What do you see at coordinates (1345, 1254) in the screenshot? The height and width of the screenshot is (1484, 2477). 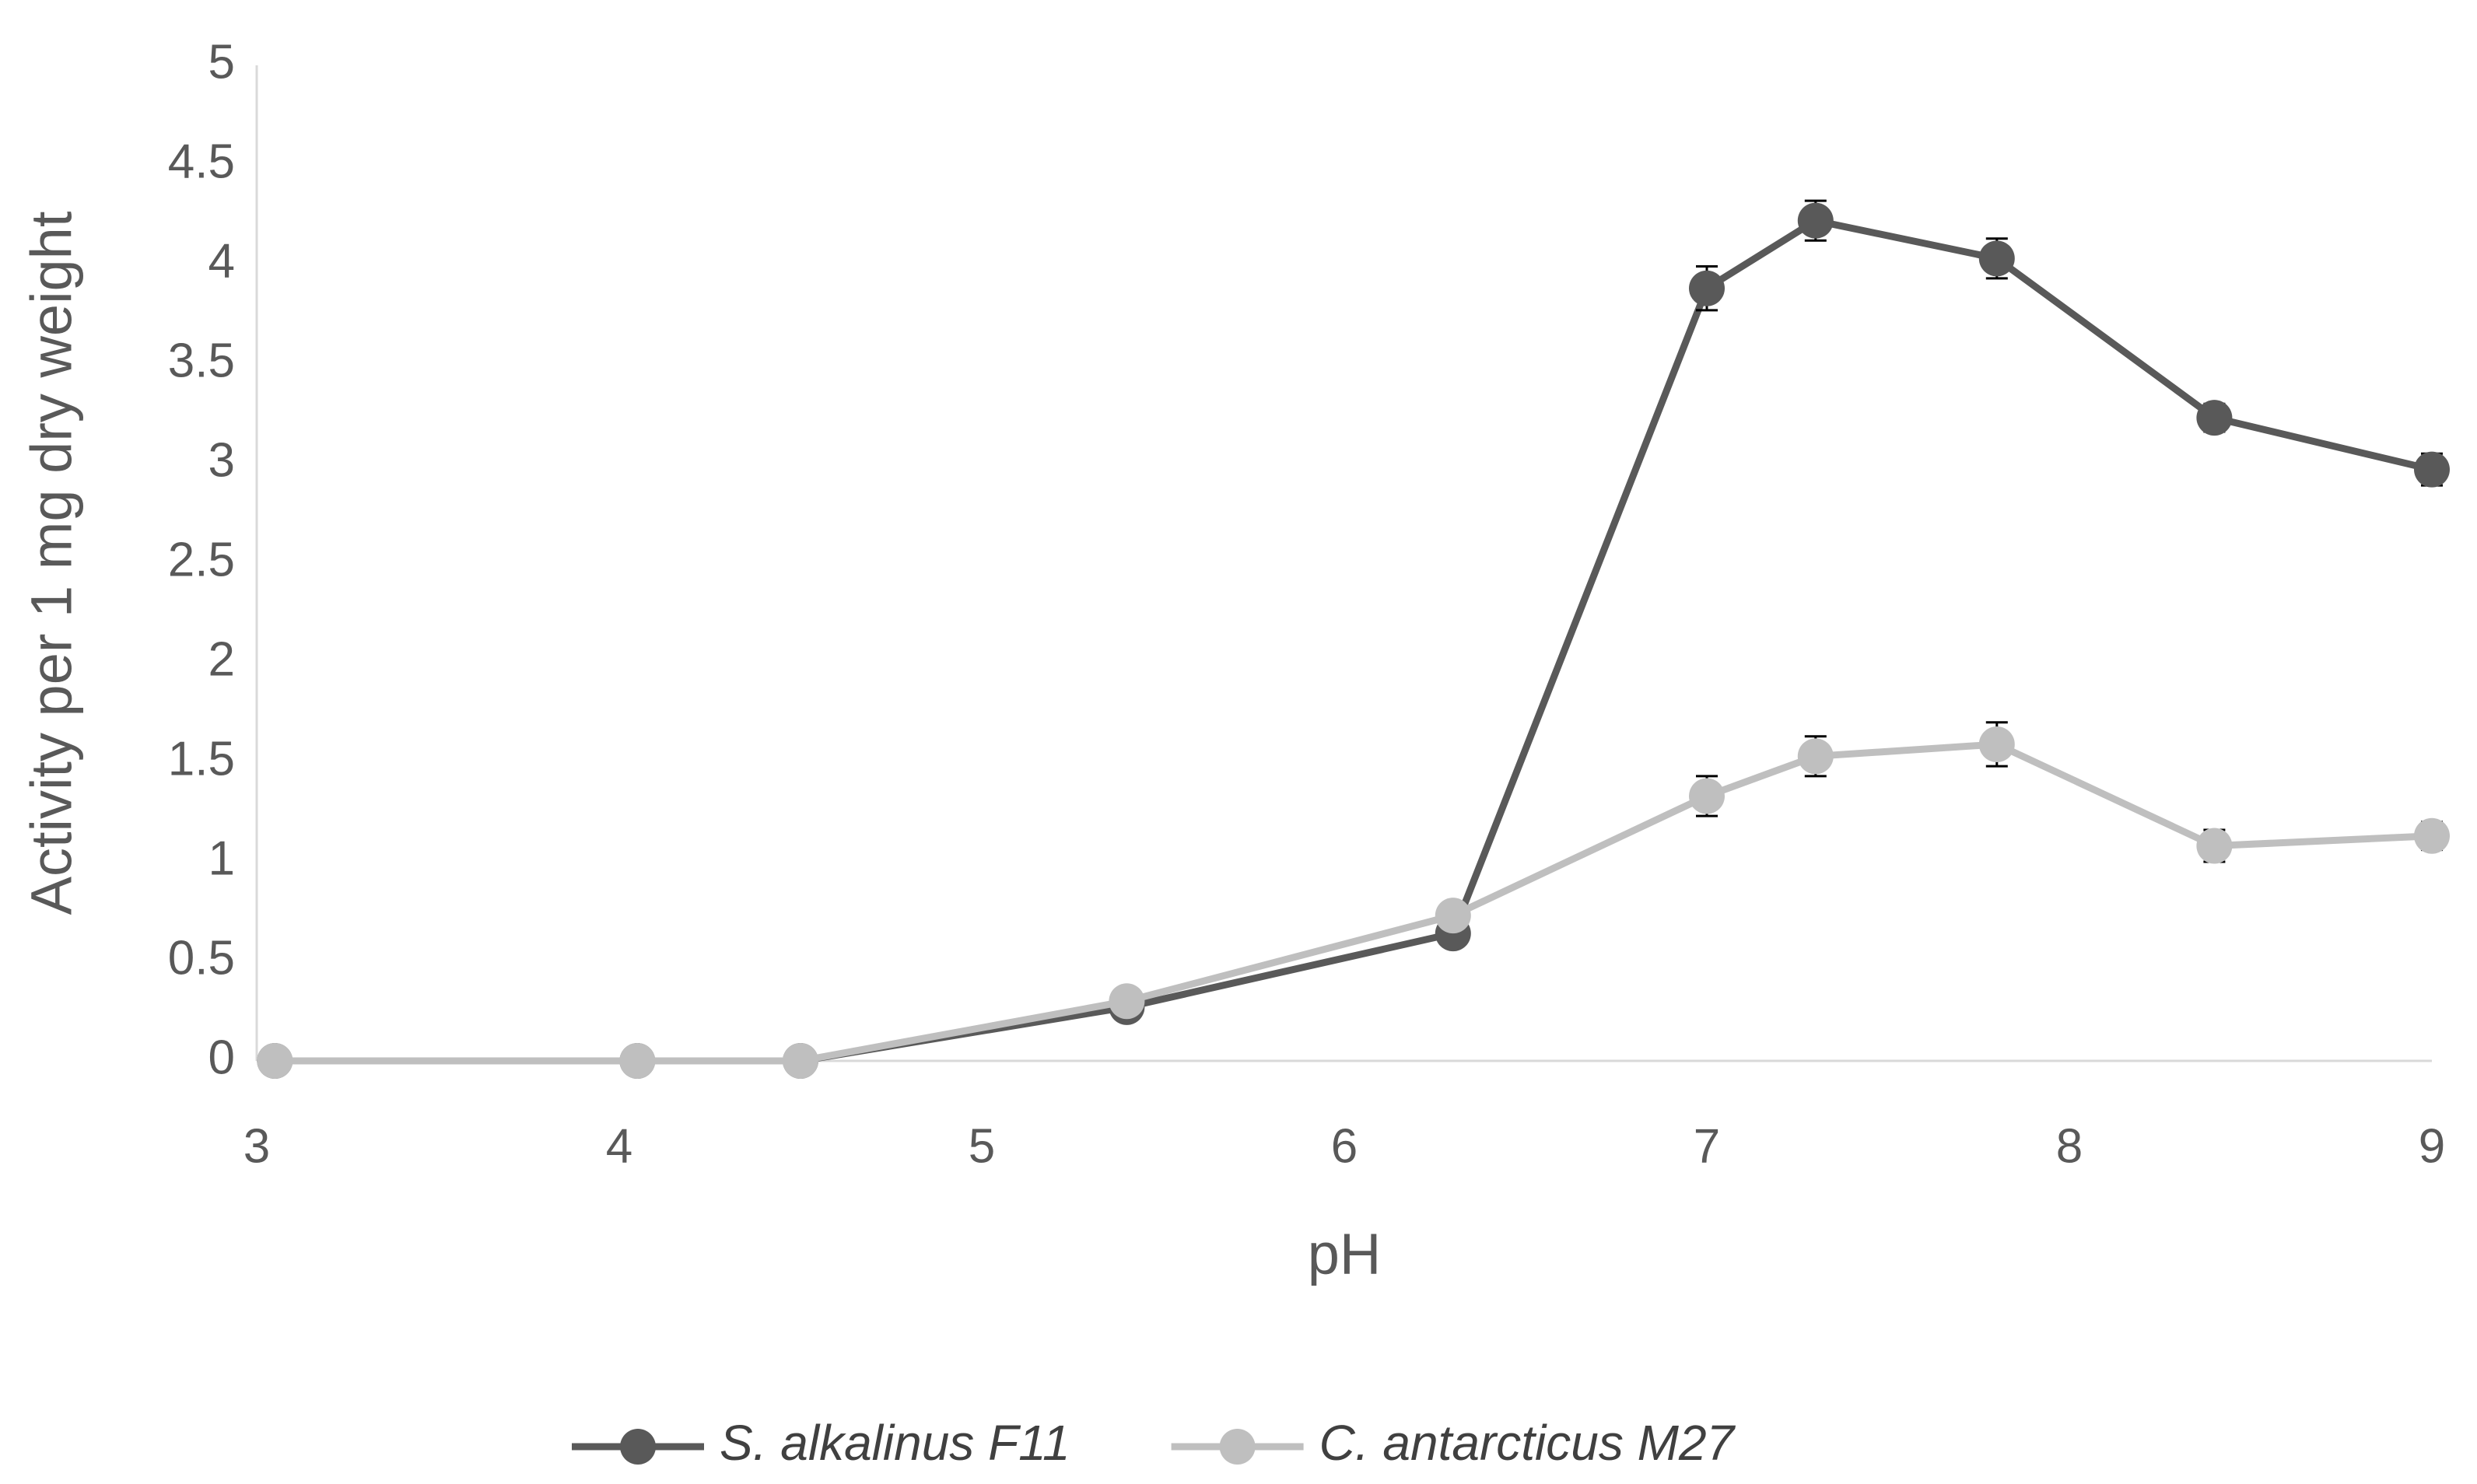 I see `x-axis-title: pH` at bounding box center [1345, 1254].